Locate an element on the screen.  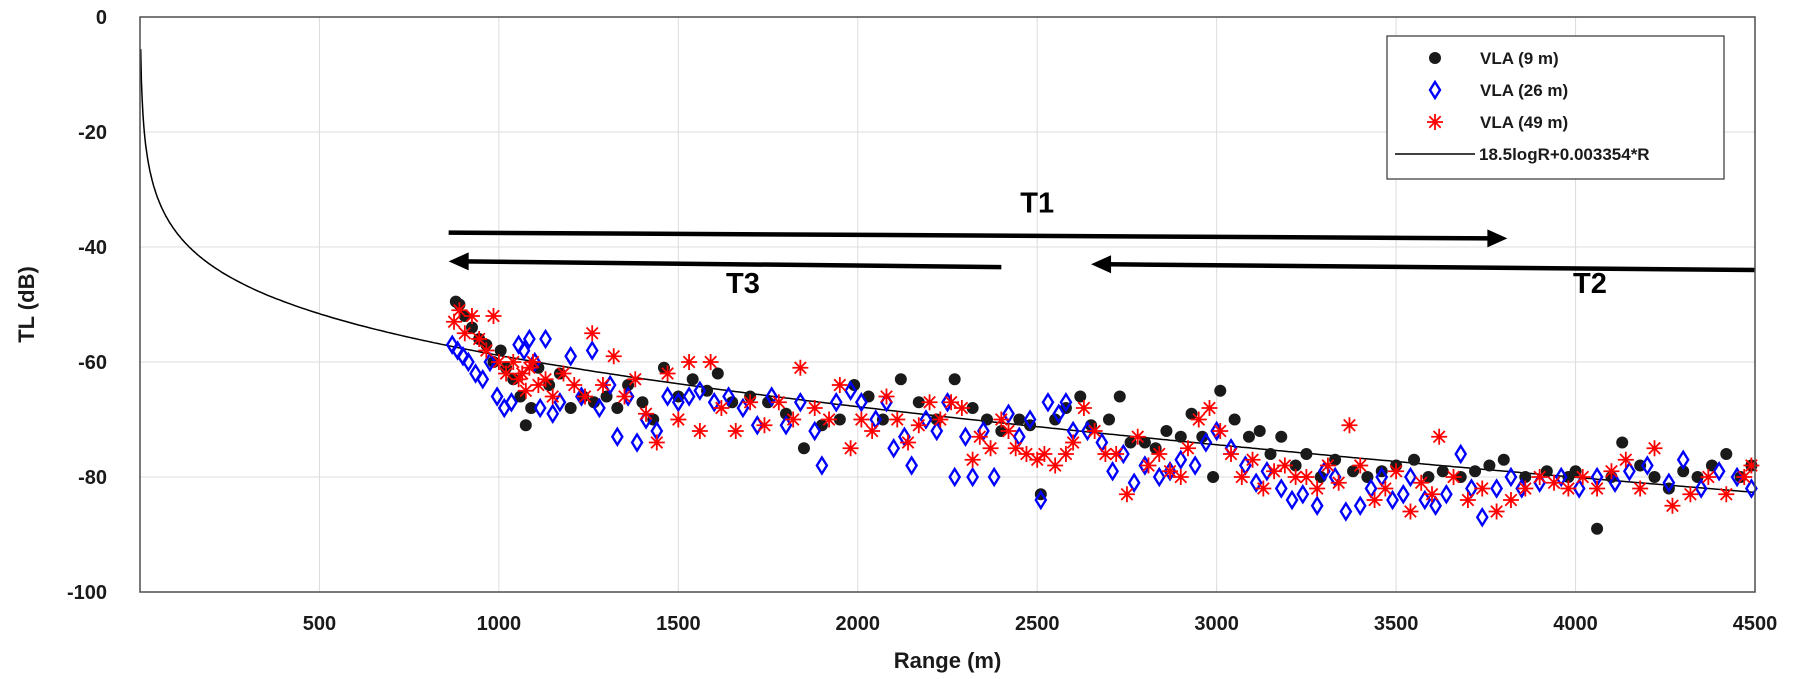
legend-box is located at coordinates (1555, 107).